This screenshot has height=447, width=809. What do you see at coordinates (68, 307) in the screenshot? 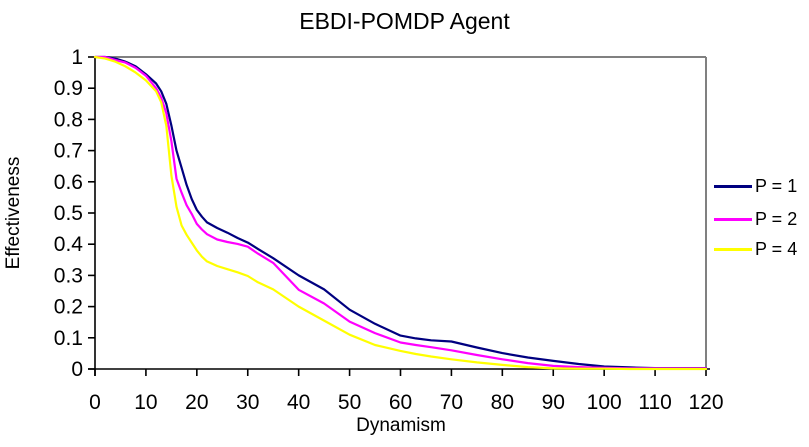
I see `y-tick-label: 0.2` at bounding box center [68, 307].